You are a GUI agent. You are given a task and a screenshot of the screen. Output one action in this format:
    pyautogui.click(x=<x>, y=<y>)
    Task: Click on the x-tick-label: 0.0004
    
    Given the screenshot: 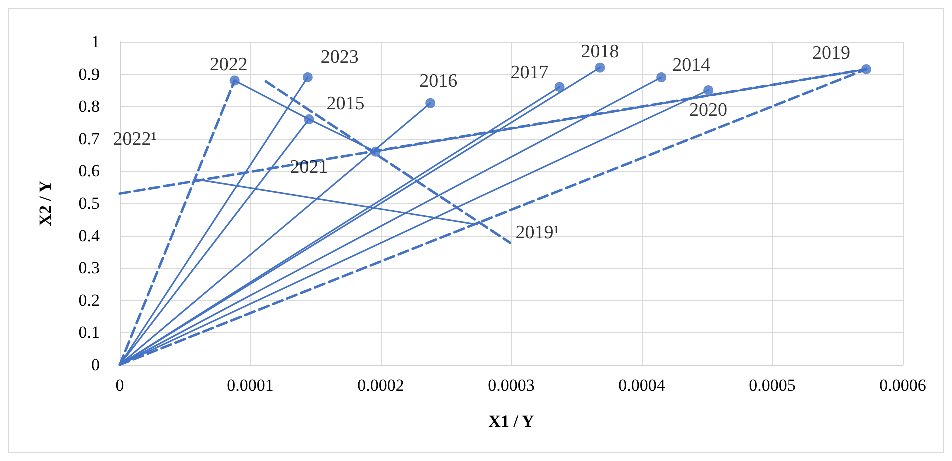 What is the action you would take?
    pyautogui.click(x=642, y=385)
    